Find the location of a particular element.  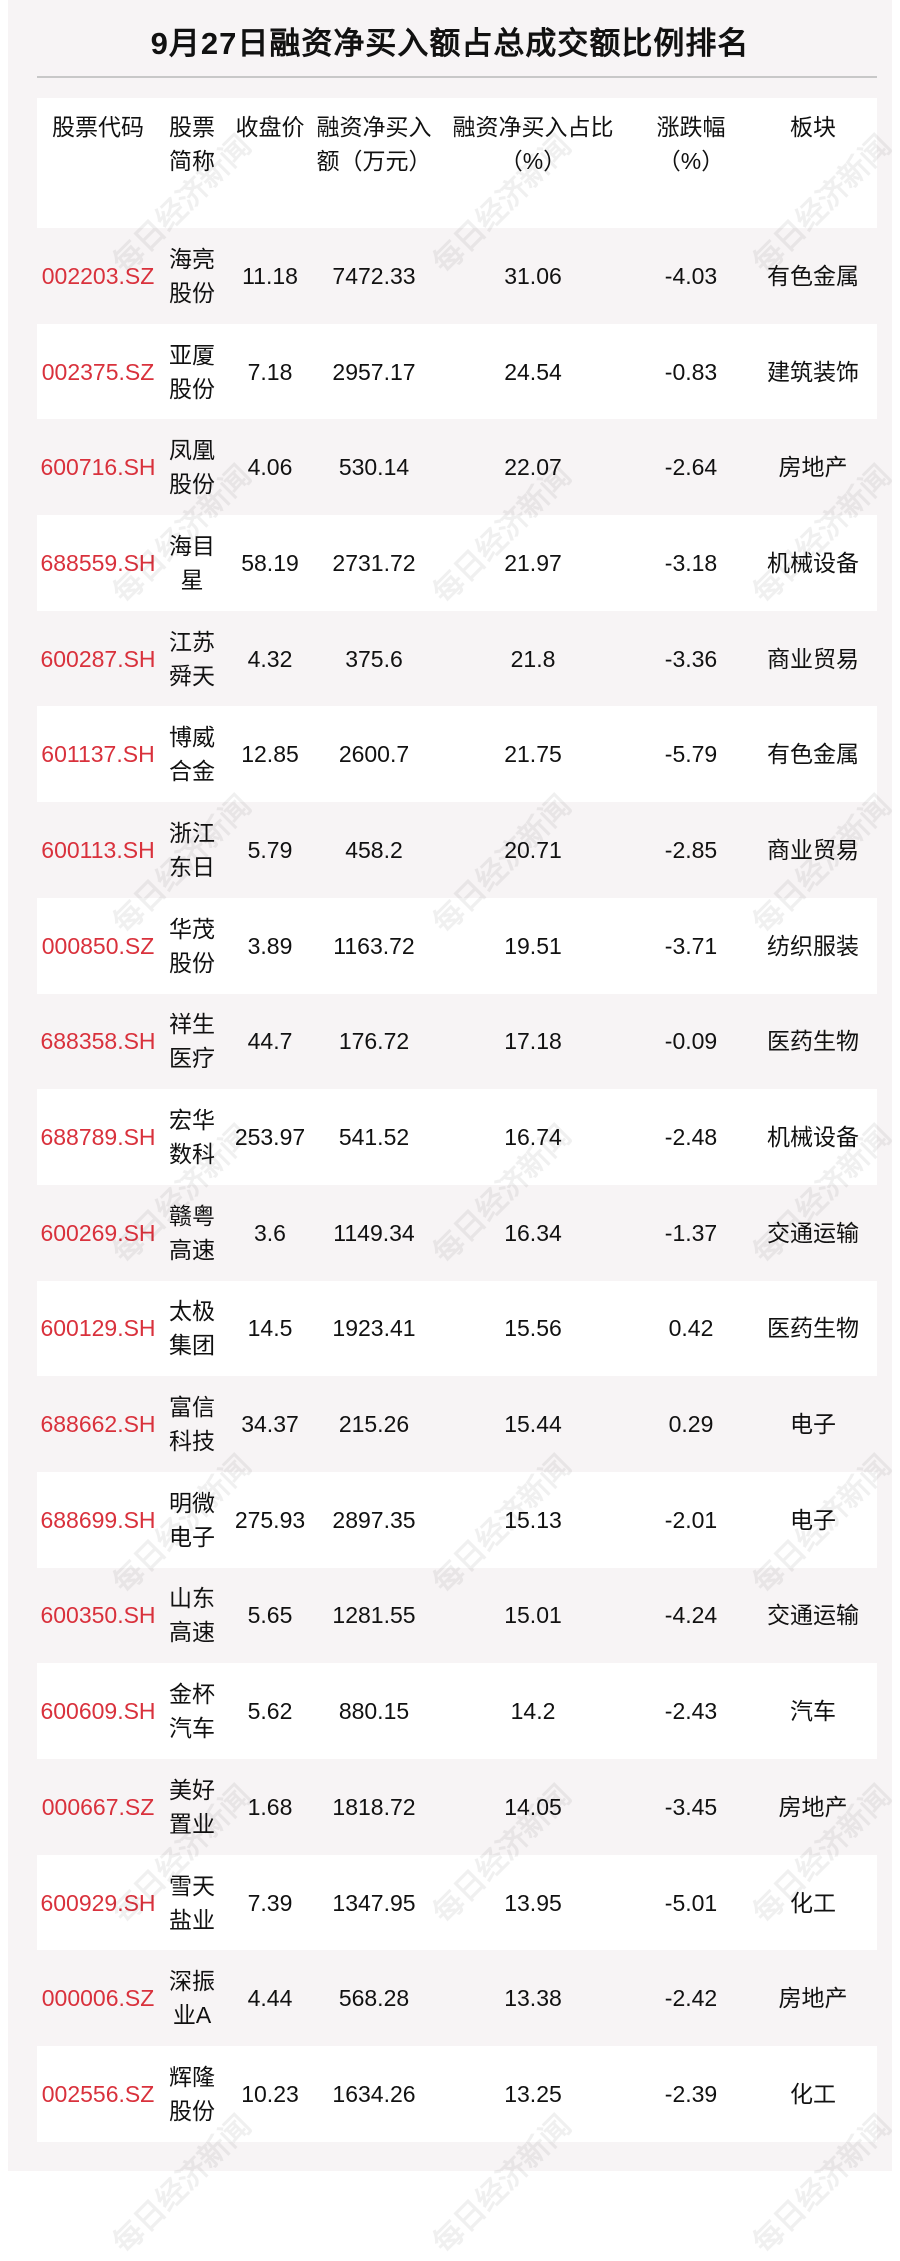

net-buy-ratio: 16.74 is located at coordinates (533, 1137).